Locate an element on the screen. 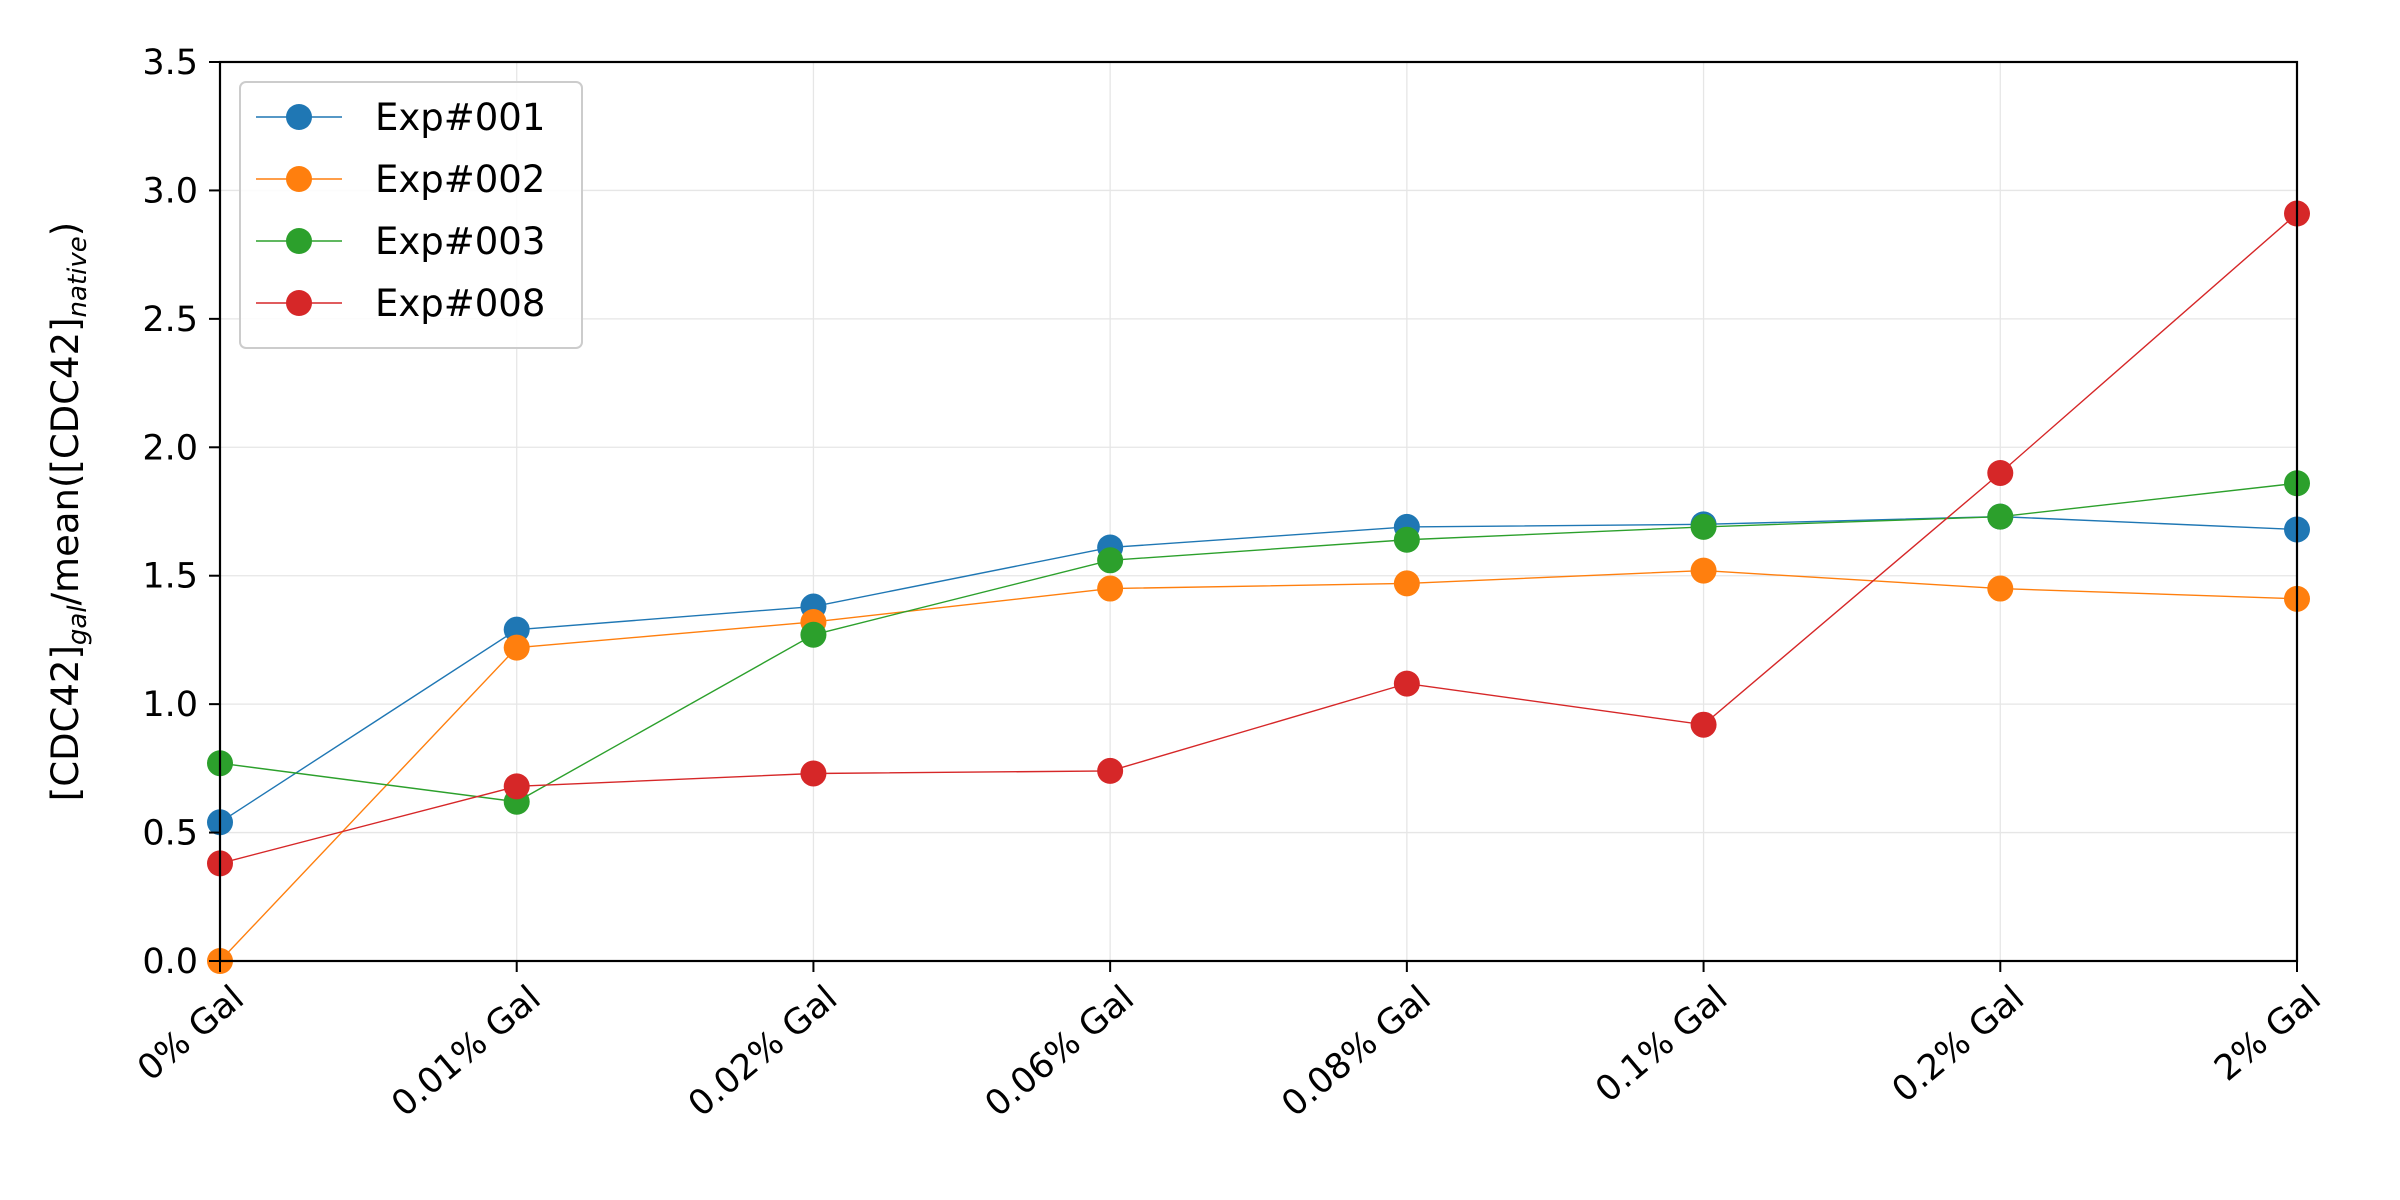 This screenshot has width=2400, height=1200. y-axis-label-part: ) is located at coordinates (65, 229).